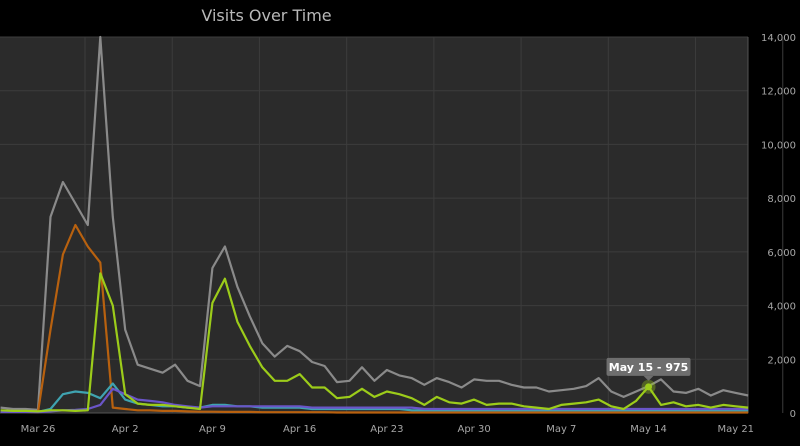  Describe the element at coordinates (473, 429) in the screenshot. I see `x-tick-label: Apr 30` at that location.